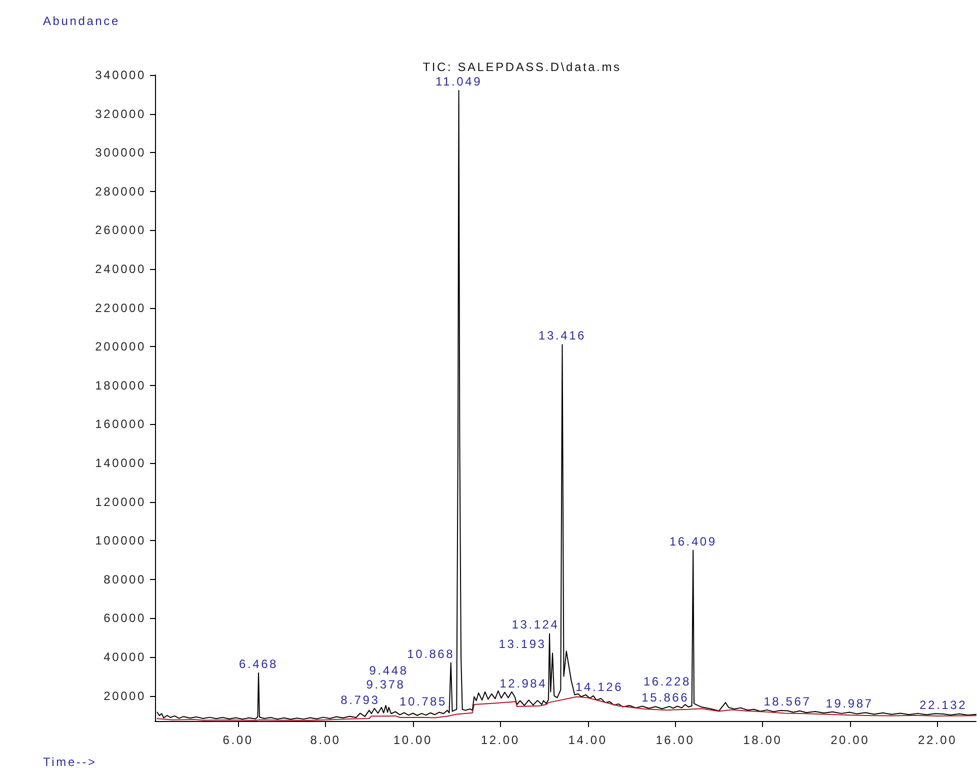 The height and width of the screenshot is (770, 977). What do you see at coordinates (944, 705) in the screenshot?
I see `annotation: 22.132` at bounding box center [944, 705].